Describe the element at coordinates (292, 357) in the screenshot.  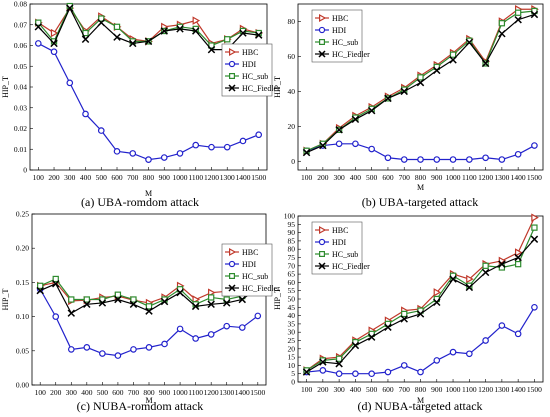
I see `y-tick-label: 15` at that location.